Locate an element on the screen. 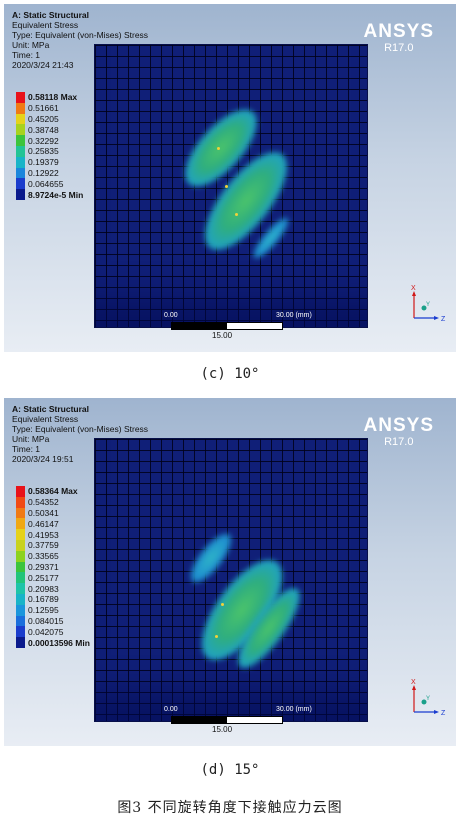  result-date: 2020/3/24 19:51 is located at coordinates (43, 459).